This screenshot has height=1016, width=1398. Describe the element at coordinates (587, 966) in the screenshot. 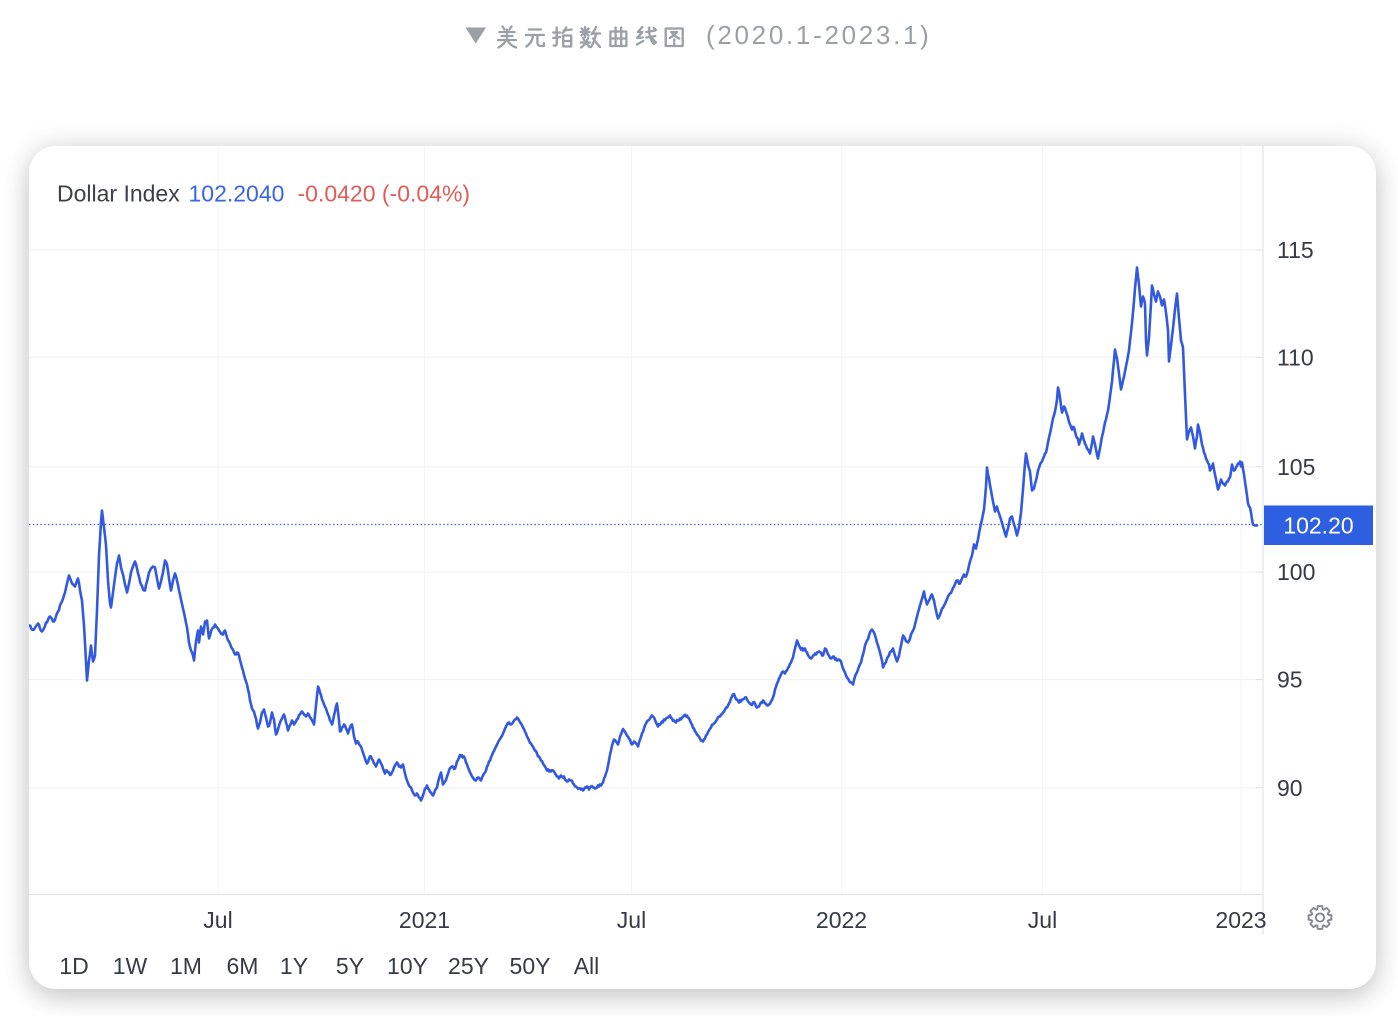

I see `svg-text: All` at that location.